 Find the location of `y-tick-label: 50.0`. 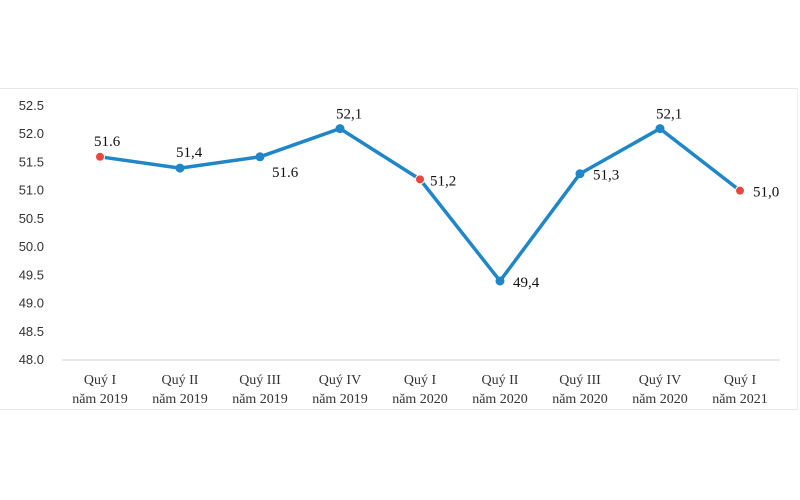

y-tick-label: 50.0 is located at coordinates (31, 246).